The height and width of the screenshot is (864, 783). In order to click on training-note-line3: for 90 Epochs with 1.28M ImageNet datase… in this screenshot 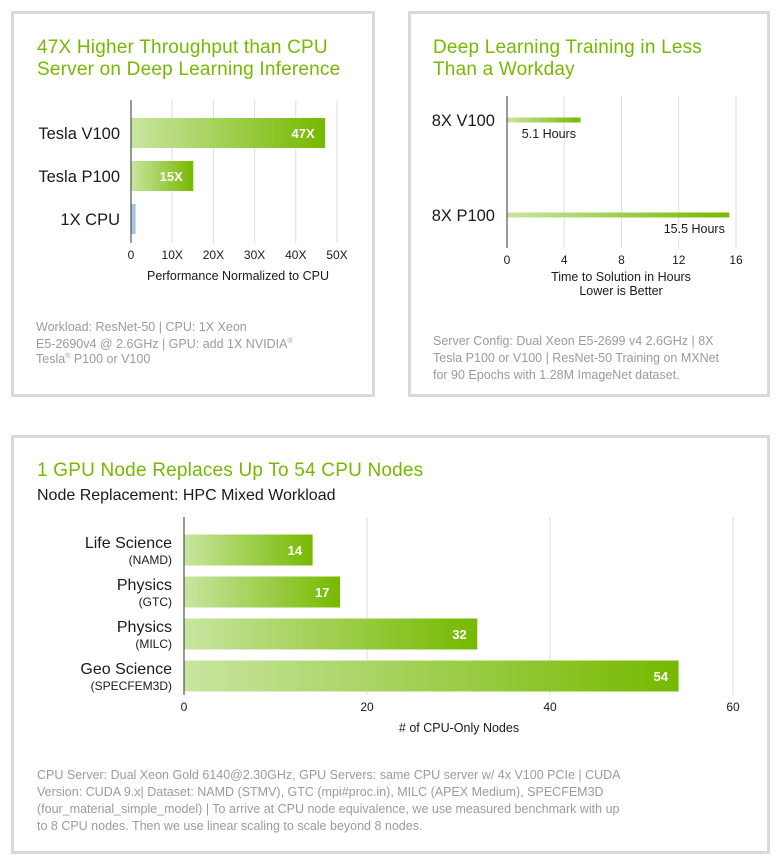, I will do `click(556, 375)`.